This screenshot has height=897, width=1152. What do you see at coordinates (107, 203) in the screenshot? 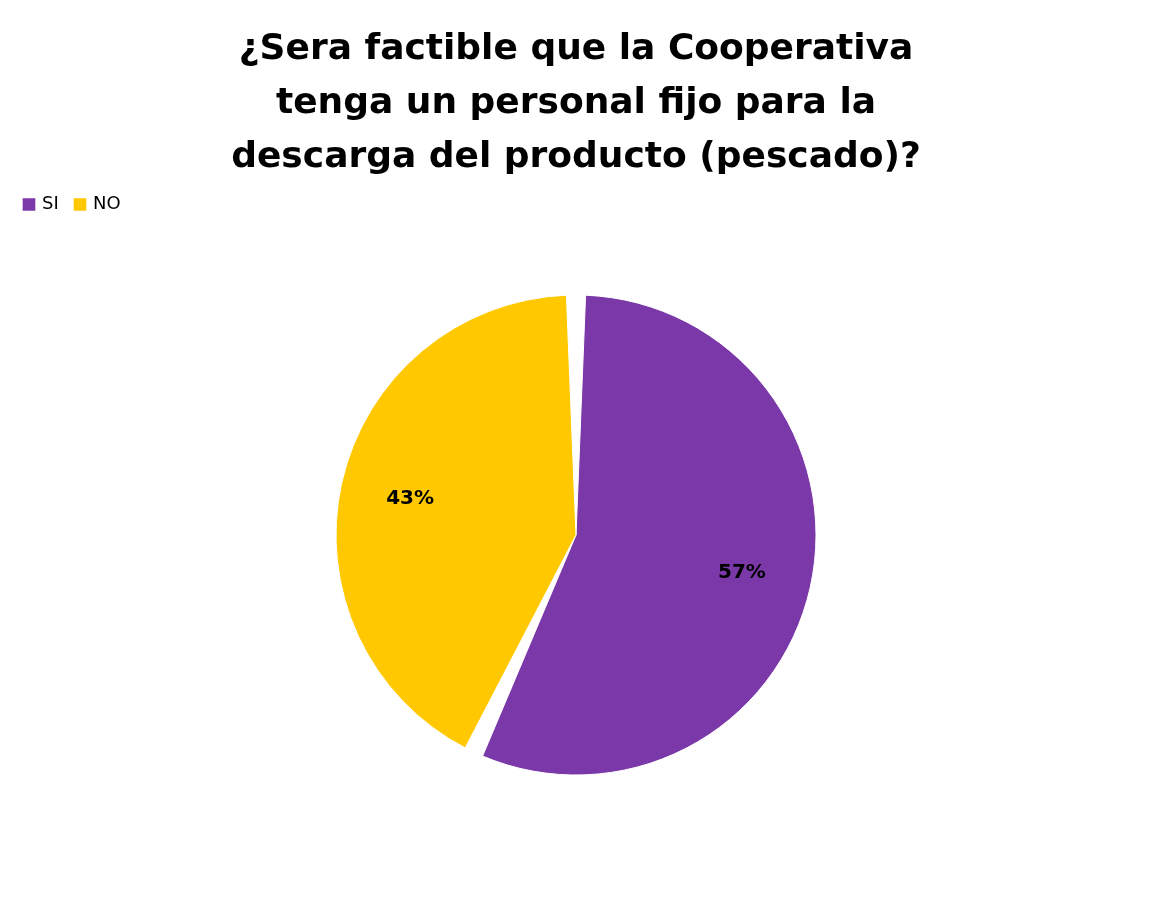
I see `legend-label: NO` at bounding box center [107, 203].